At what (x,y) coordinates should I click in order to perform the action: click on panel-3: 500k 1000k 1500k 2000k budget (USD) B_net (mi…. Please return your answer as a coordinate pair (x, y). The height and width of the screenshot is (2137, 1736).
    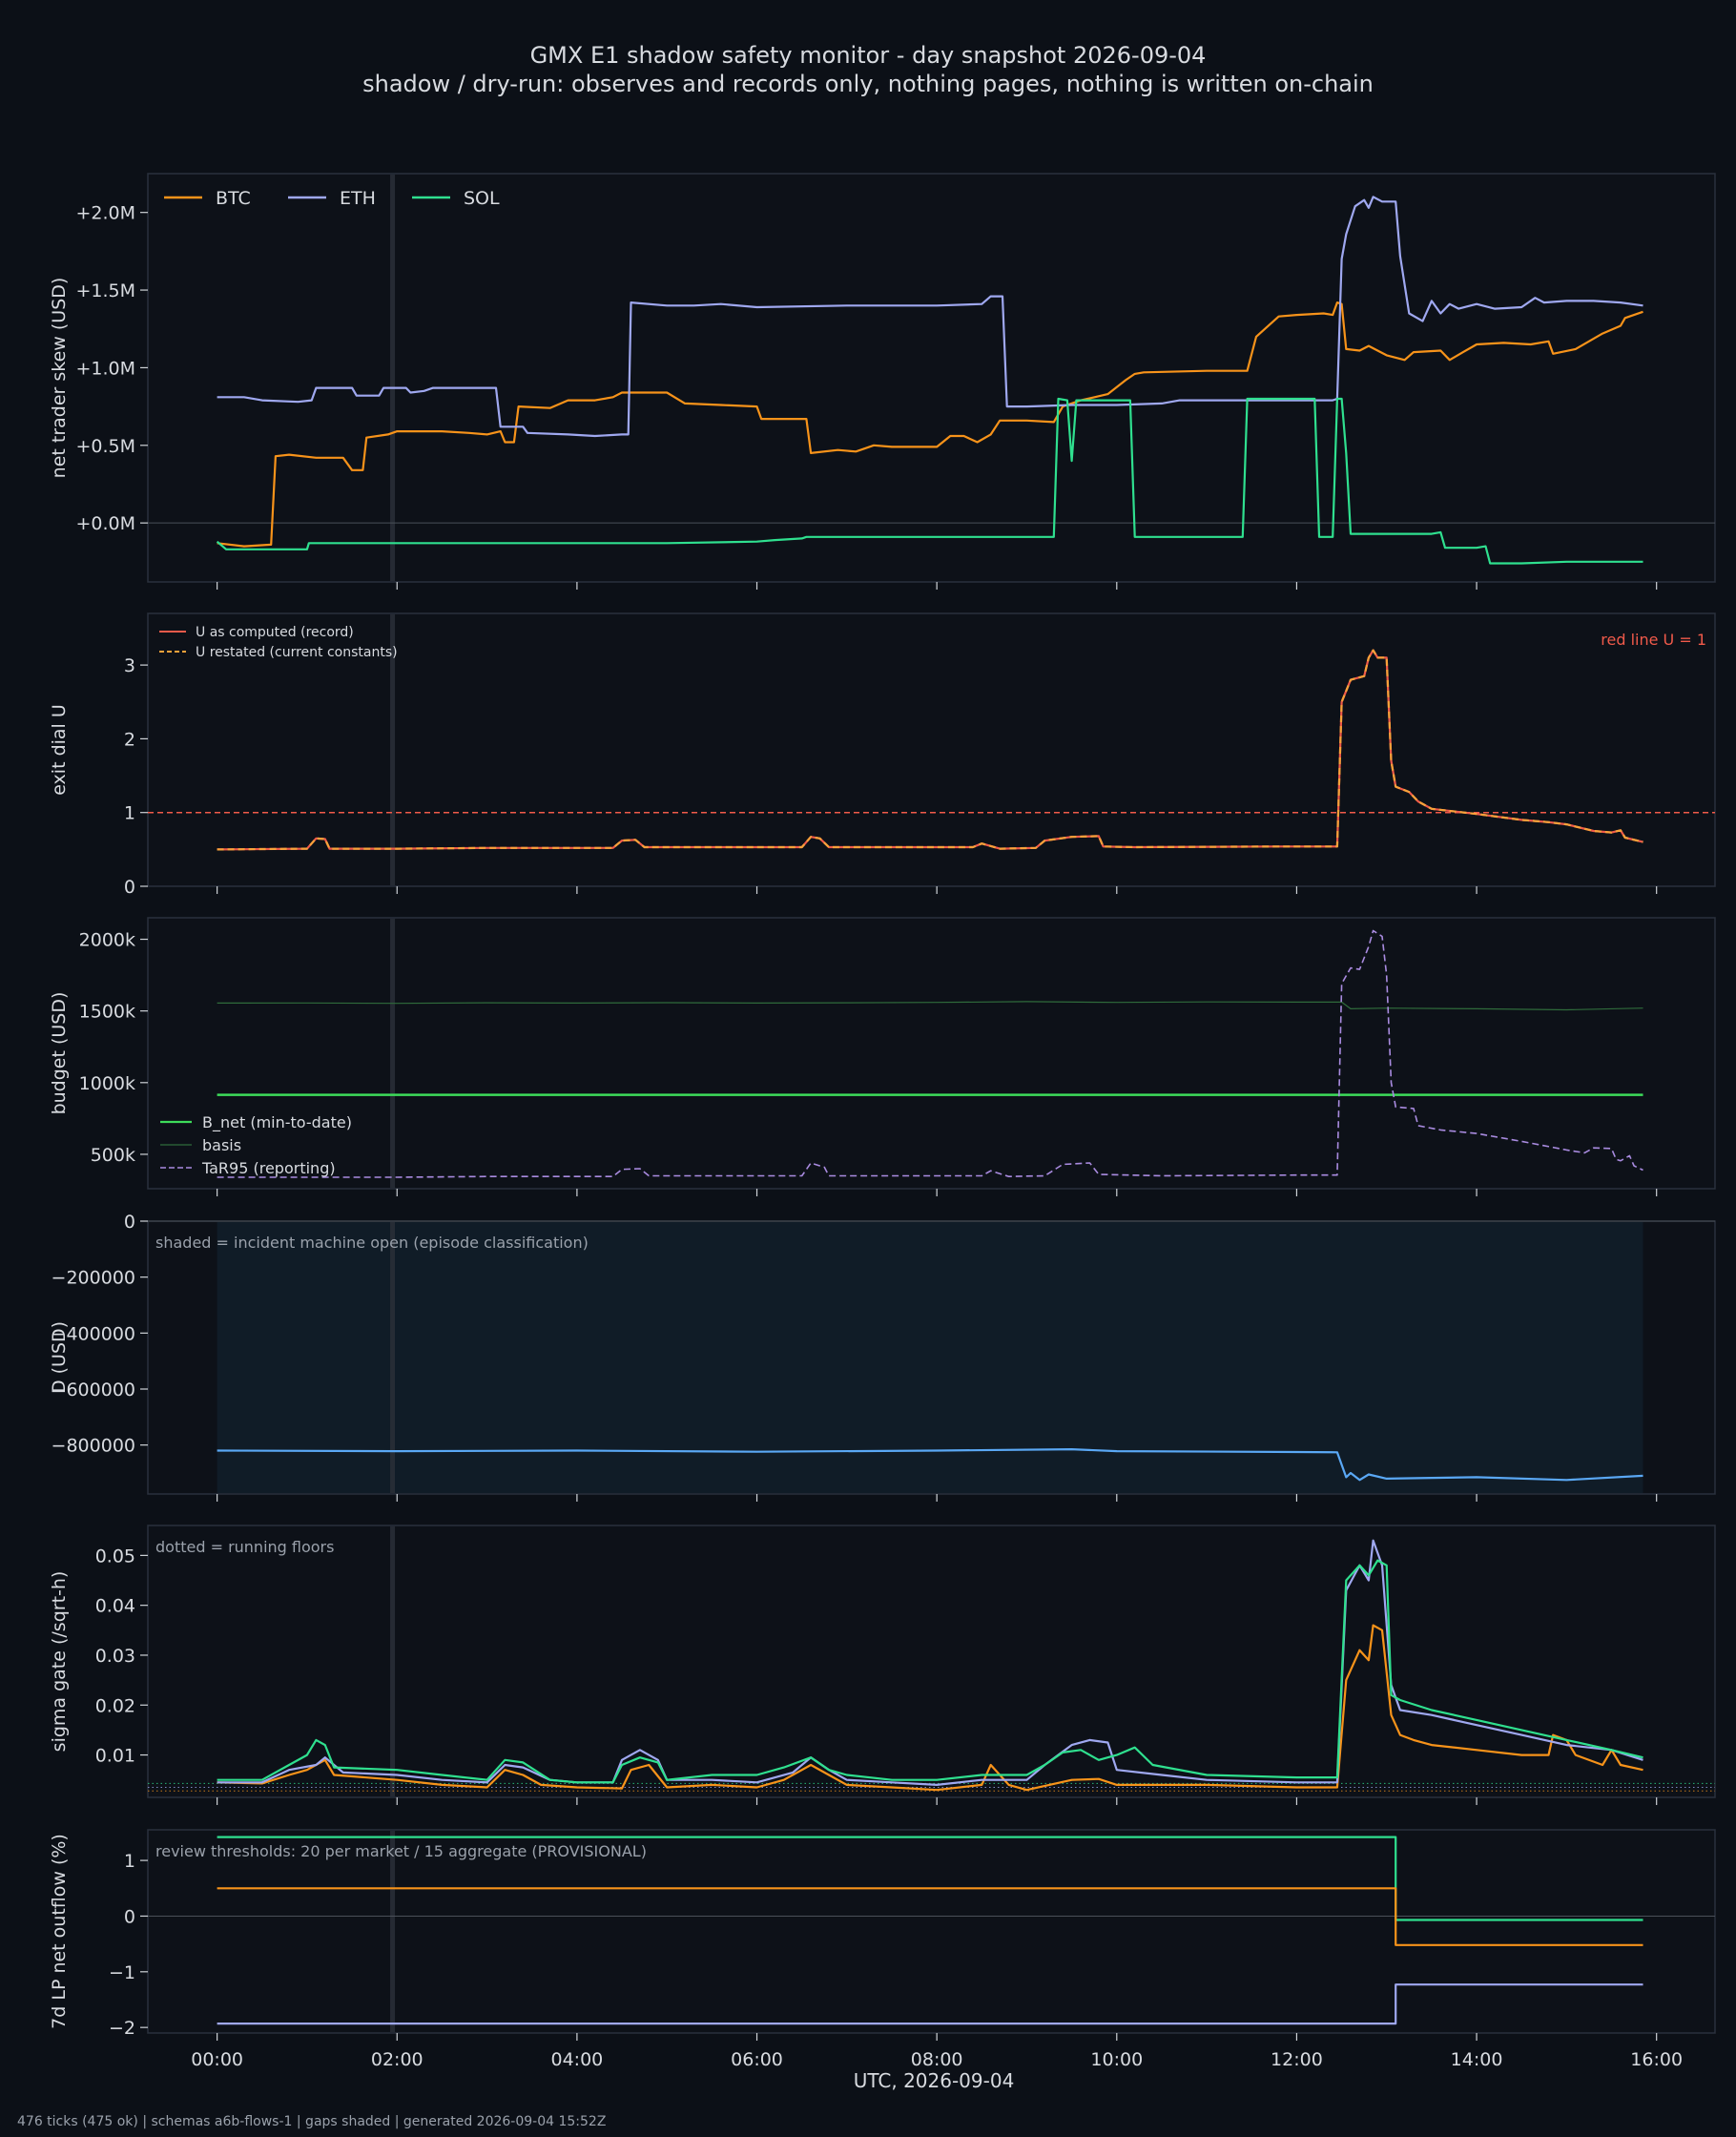
    Looking at the image, I should click on (882, 1056).